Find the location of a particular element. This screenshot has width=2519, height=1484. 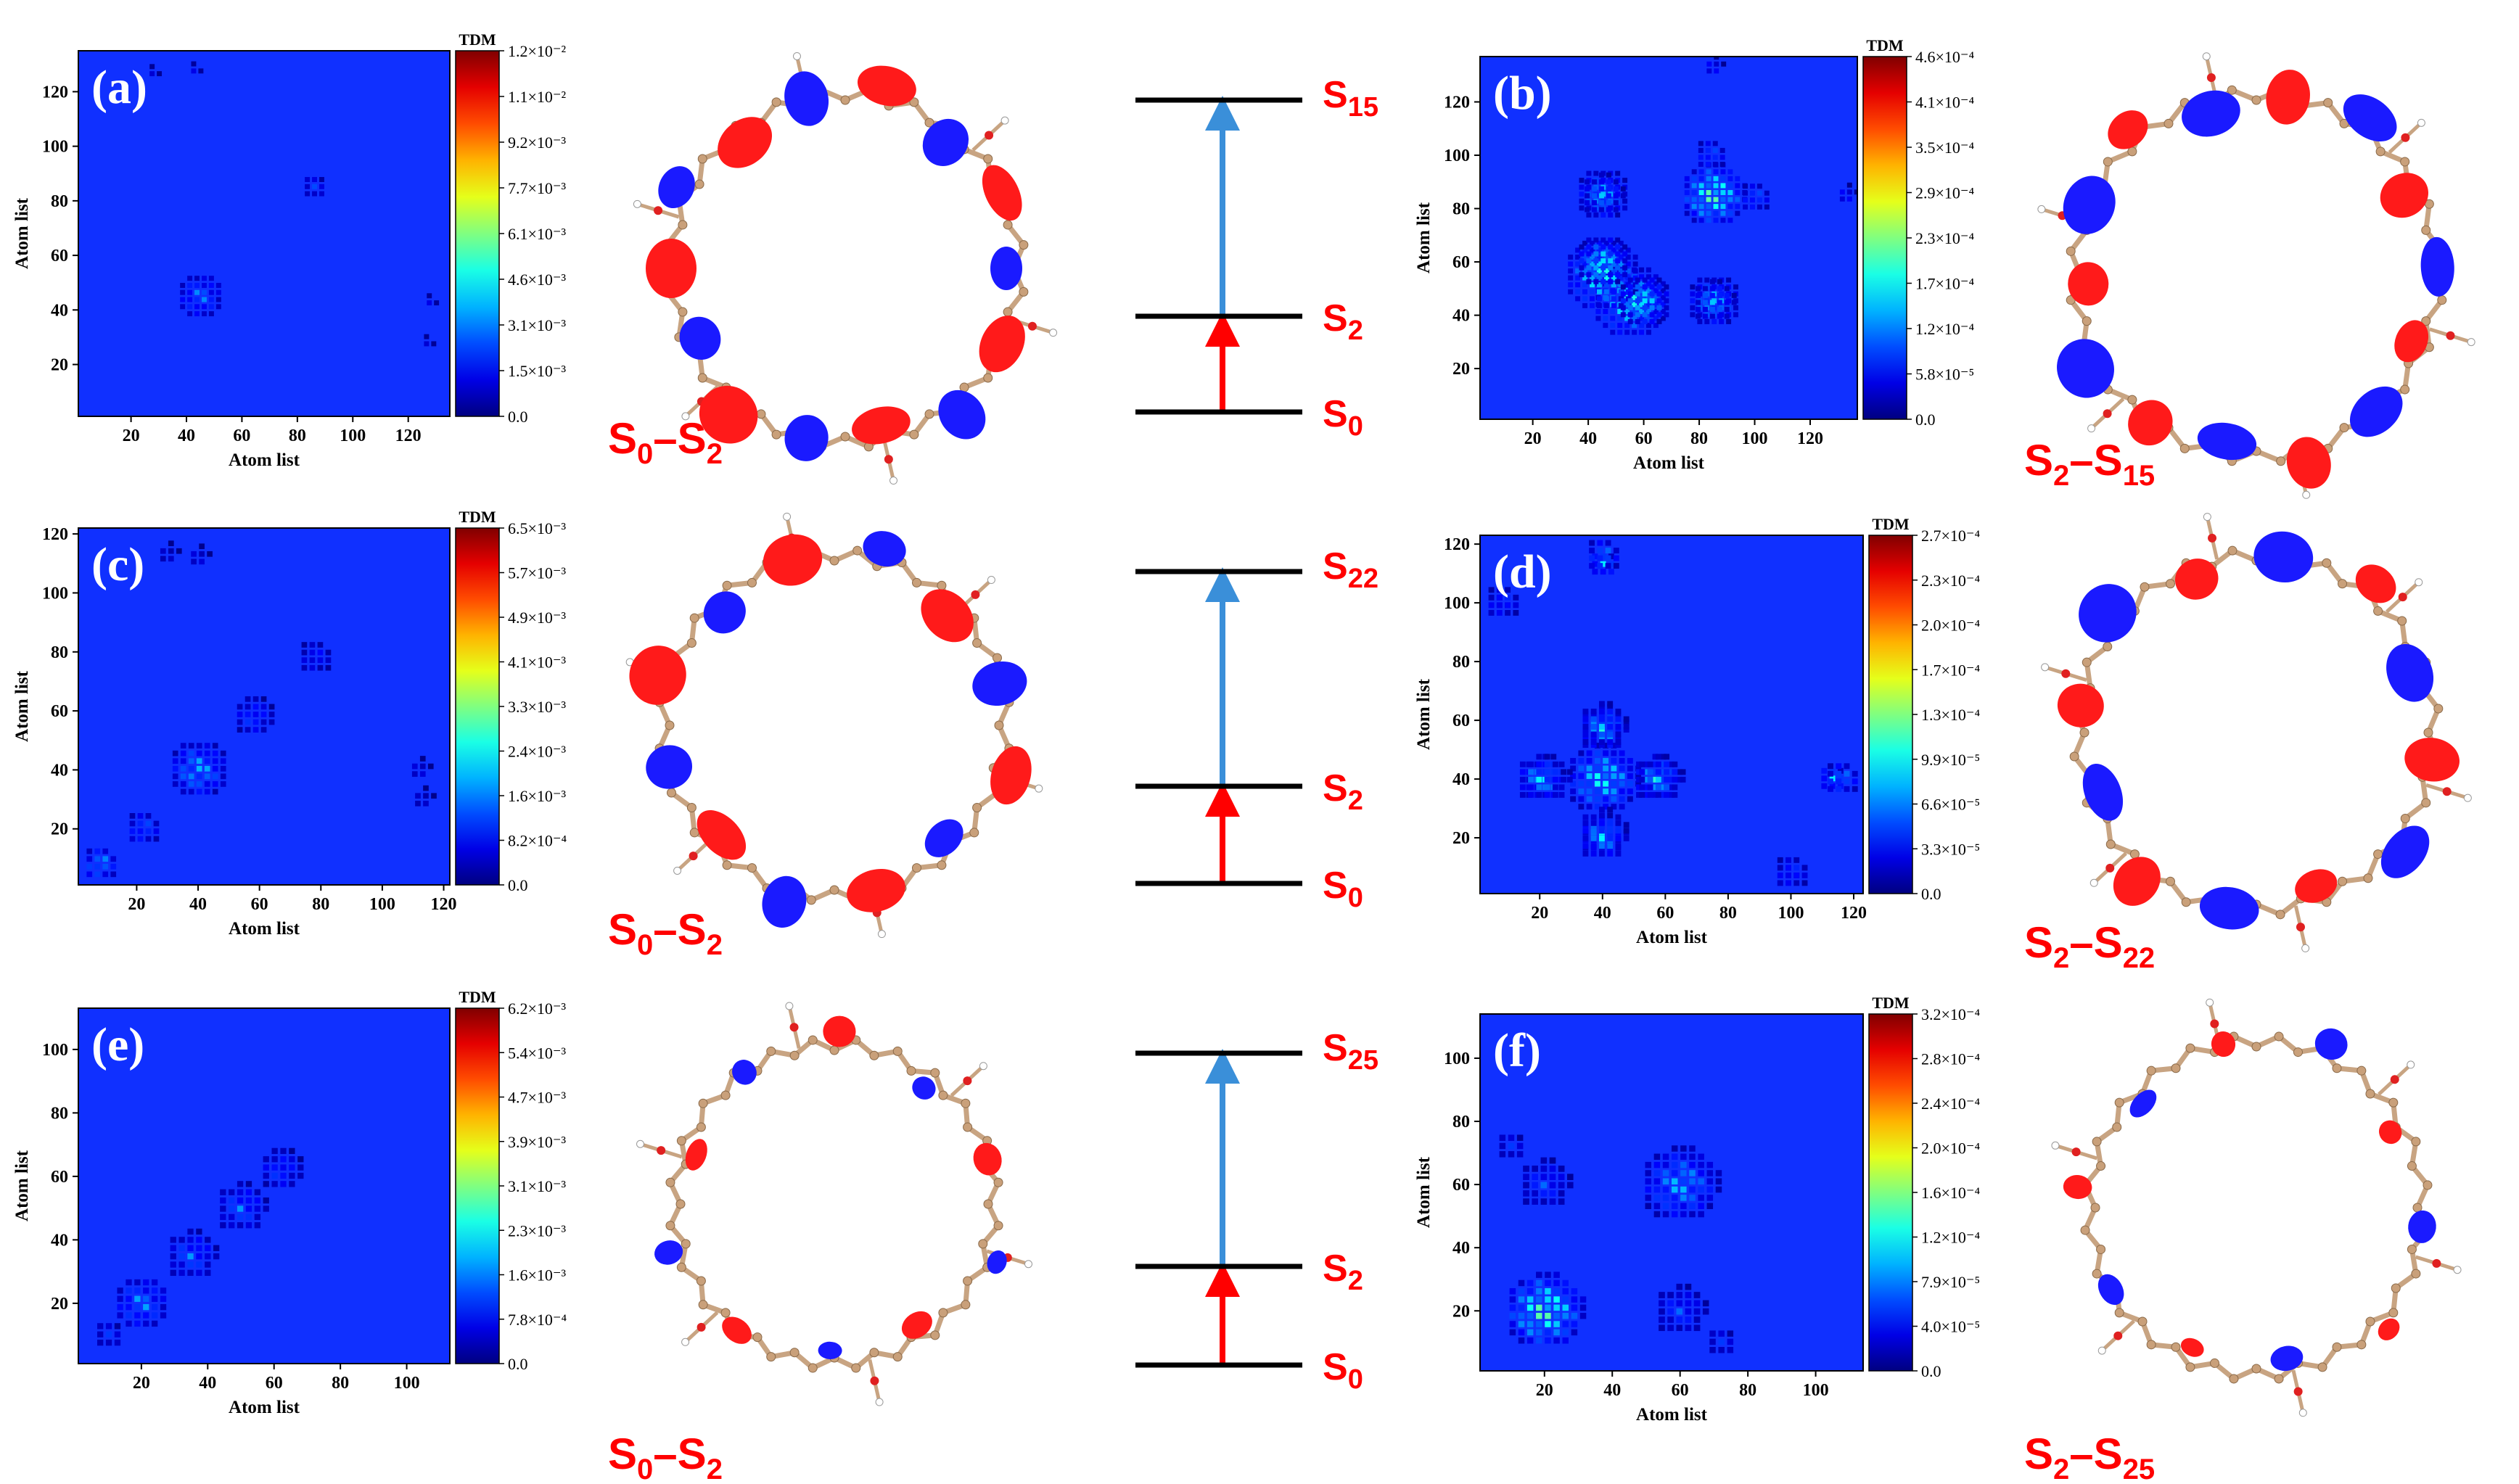

transition-label: S2–S15 is located at coordinates (2089, 464).